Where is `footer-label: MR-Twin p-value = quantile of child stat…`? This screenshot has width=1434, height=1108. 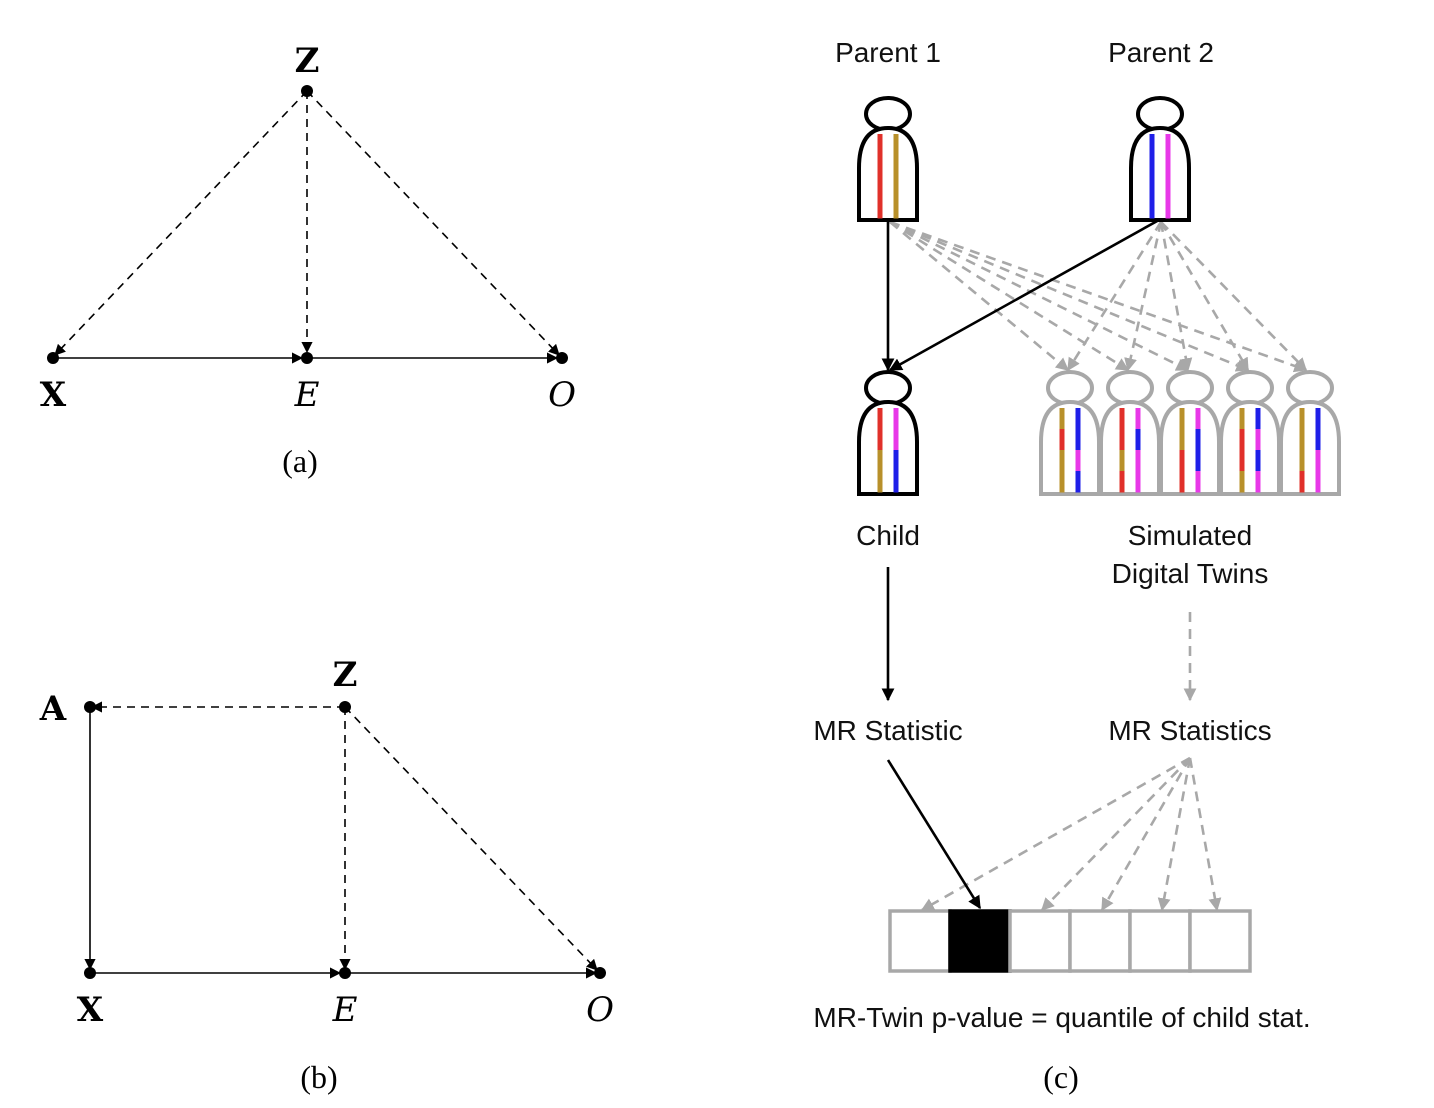 footer-label: MR-Twin p-value = quantile of child stat… is located at coordinates (1061, 1017).